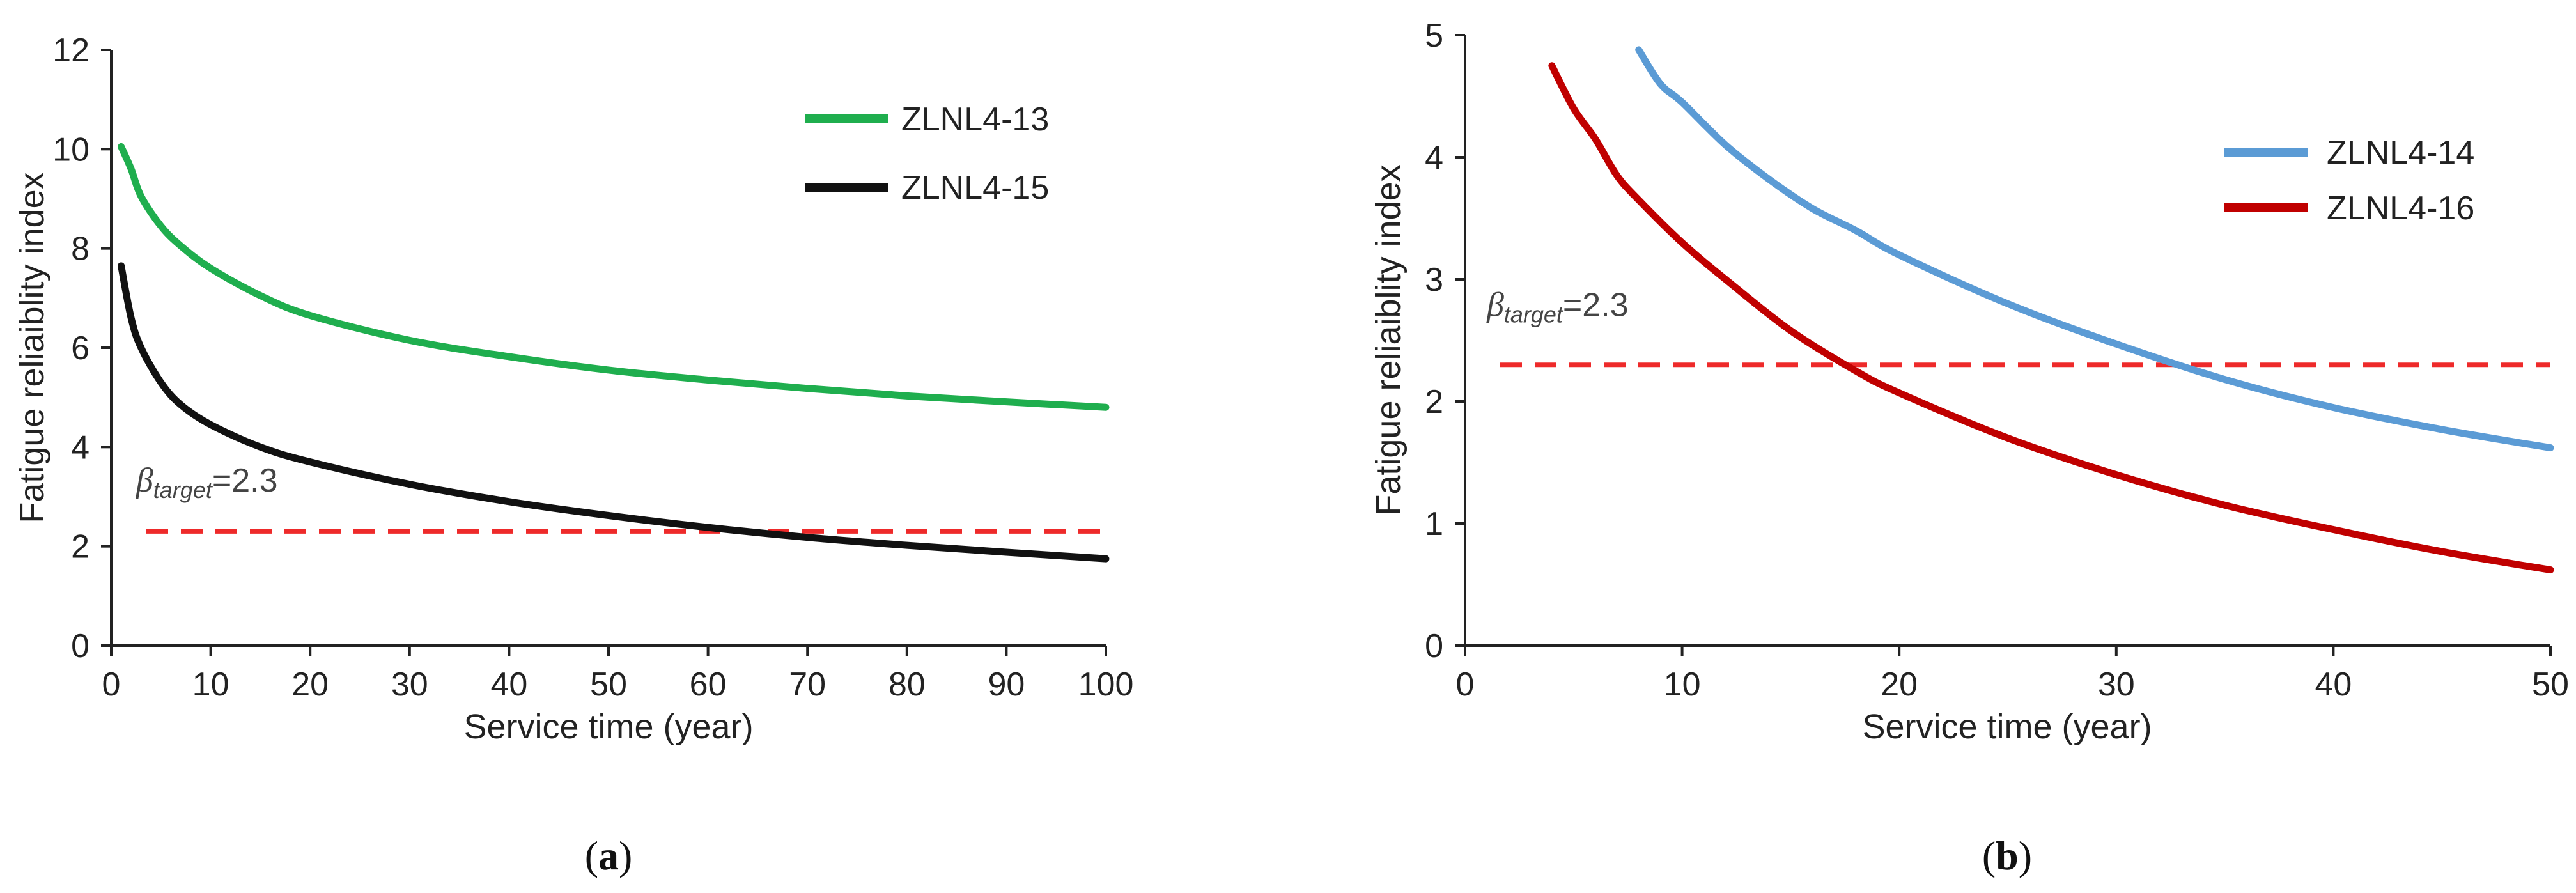 This screenshot has width=2576, height=893. I want to click on chart-a-legend-label-0: ZLNL4-13, so click(975, 119).